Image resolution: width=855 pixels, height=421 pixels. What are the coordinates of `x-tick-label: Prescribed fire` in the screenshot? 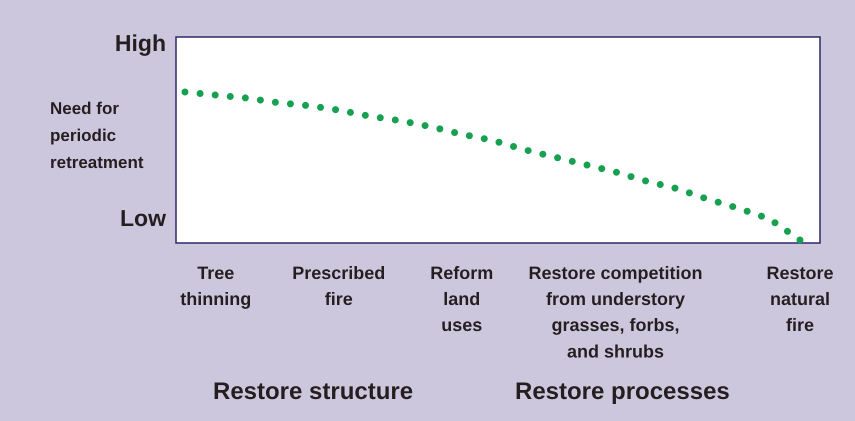 It's located at (339, 286).